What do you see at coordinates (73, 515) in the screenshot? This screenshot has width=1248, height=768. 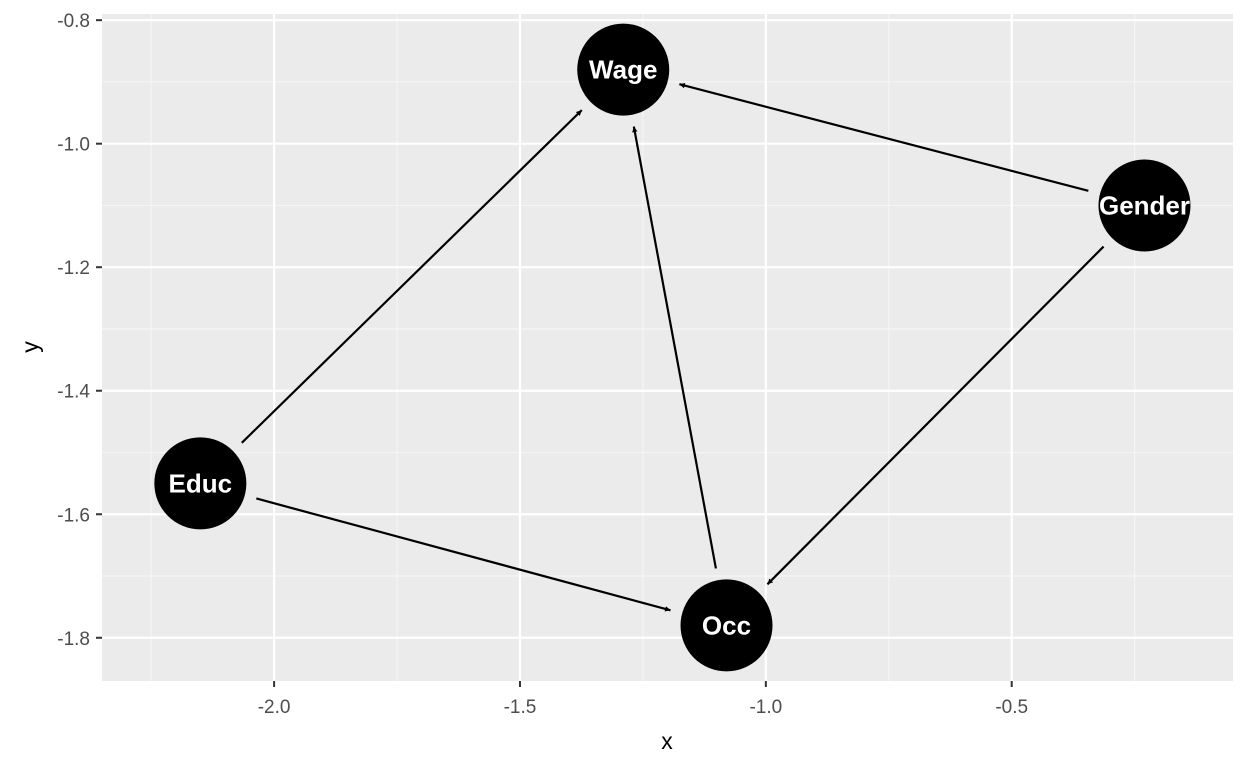 I see `y-tick-label: -1.6` at bounding box center [73, 515].